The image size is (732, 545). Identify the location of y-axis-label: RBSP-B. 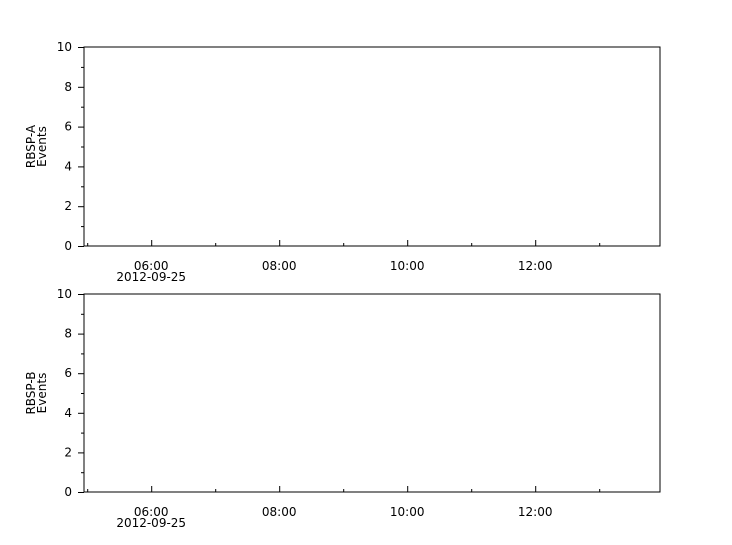
(31, 392).